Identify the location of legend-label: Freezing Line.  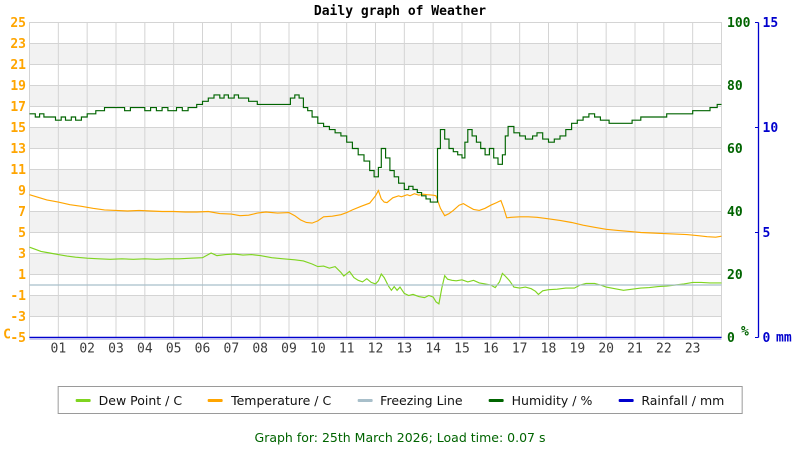
(421, 400).